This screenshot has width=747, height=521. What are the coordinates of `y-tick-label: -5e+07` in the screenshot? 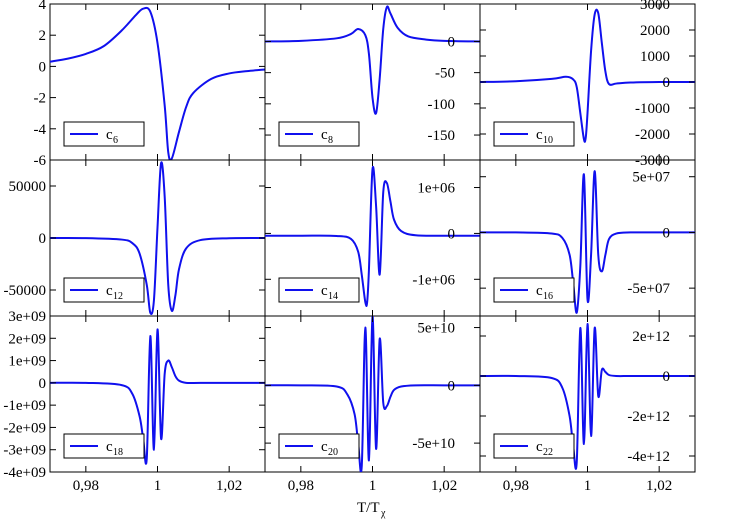 It's located at (648, 289).